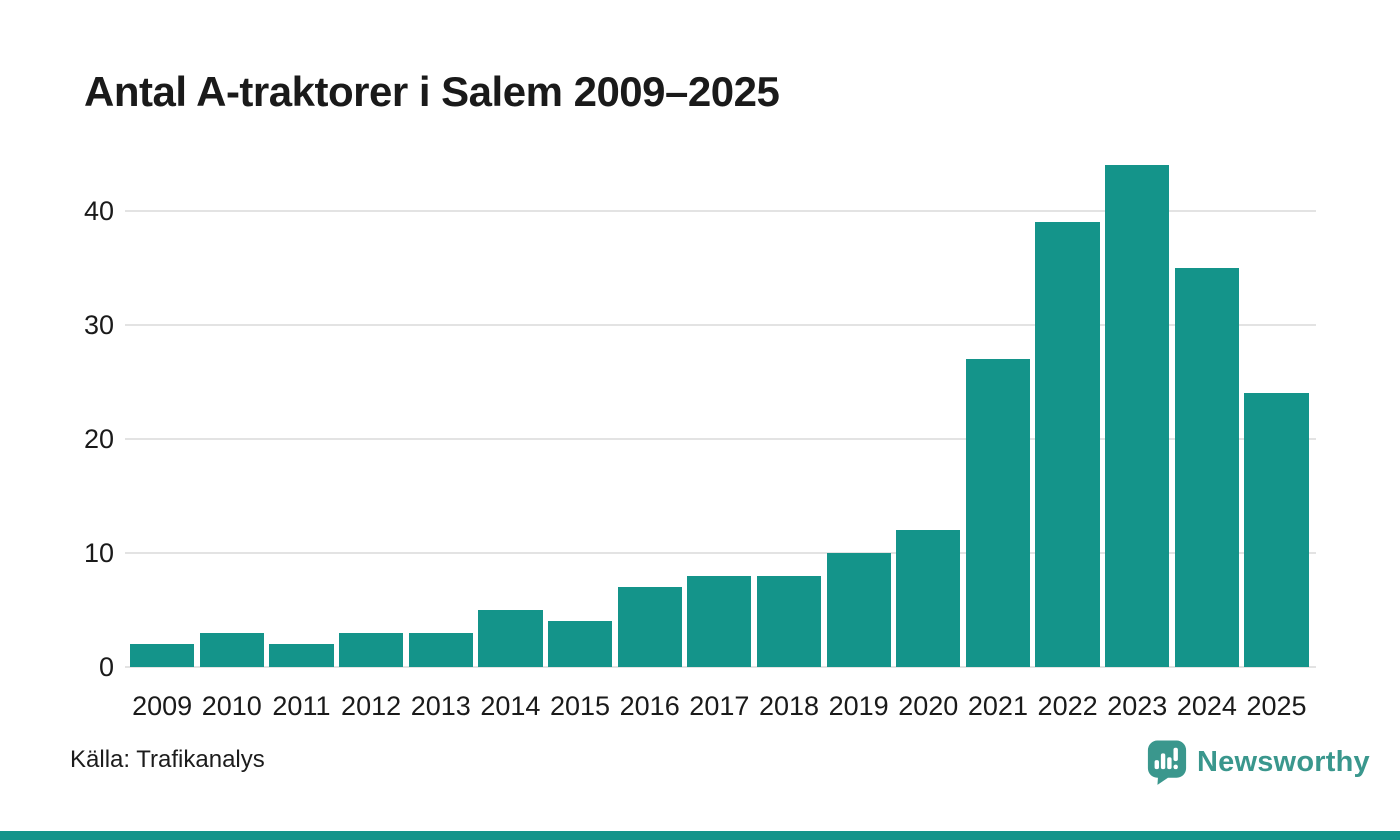 Image resolution: width=1400 pixels, height=840 pixels. Describe the element at coordinates (98, 211) in the screenshot. I see `y-axis-tick-label: 40` at that location.